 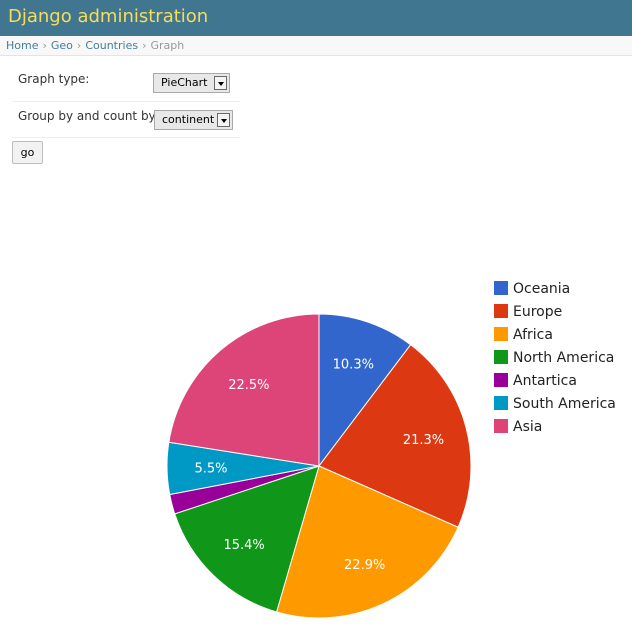 I want to click on legend-entry-south-america: South America, so click(x=564, y=404).